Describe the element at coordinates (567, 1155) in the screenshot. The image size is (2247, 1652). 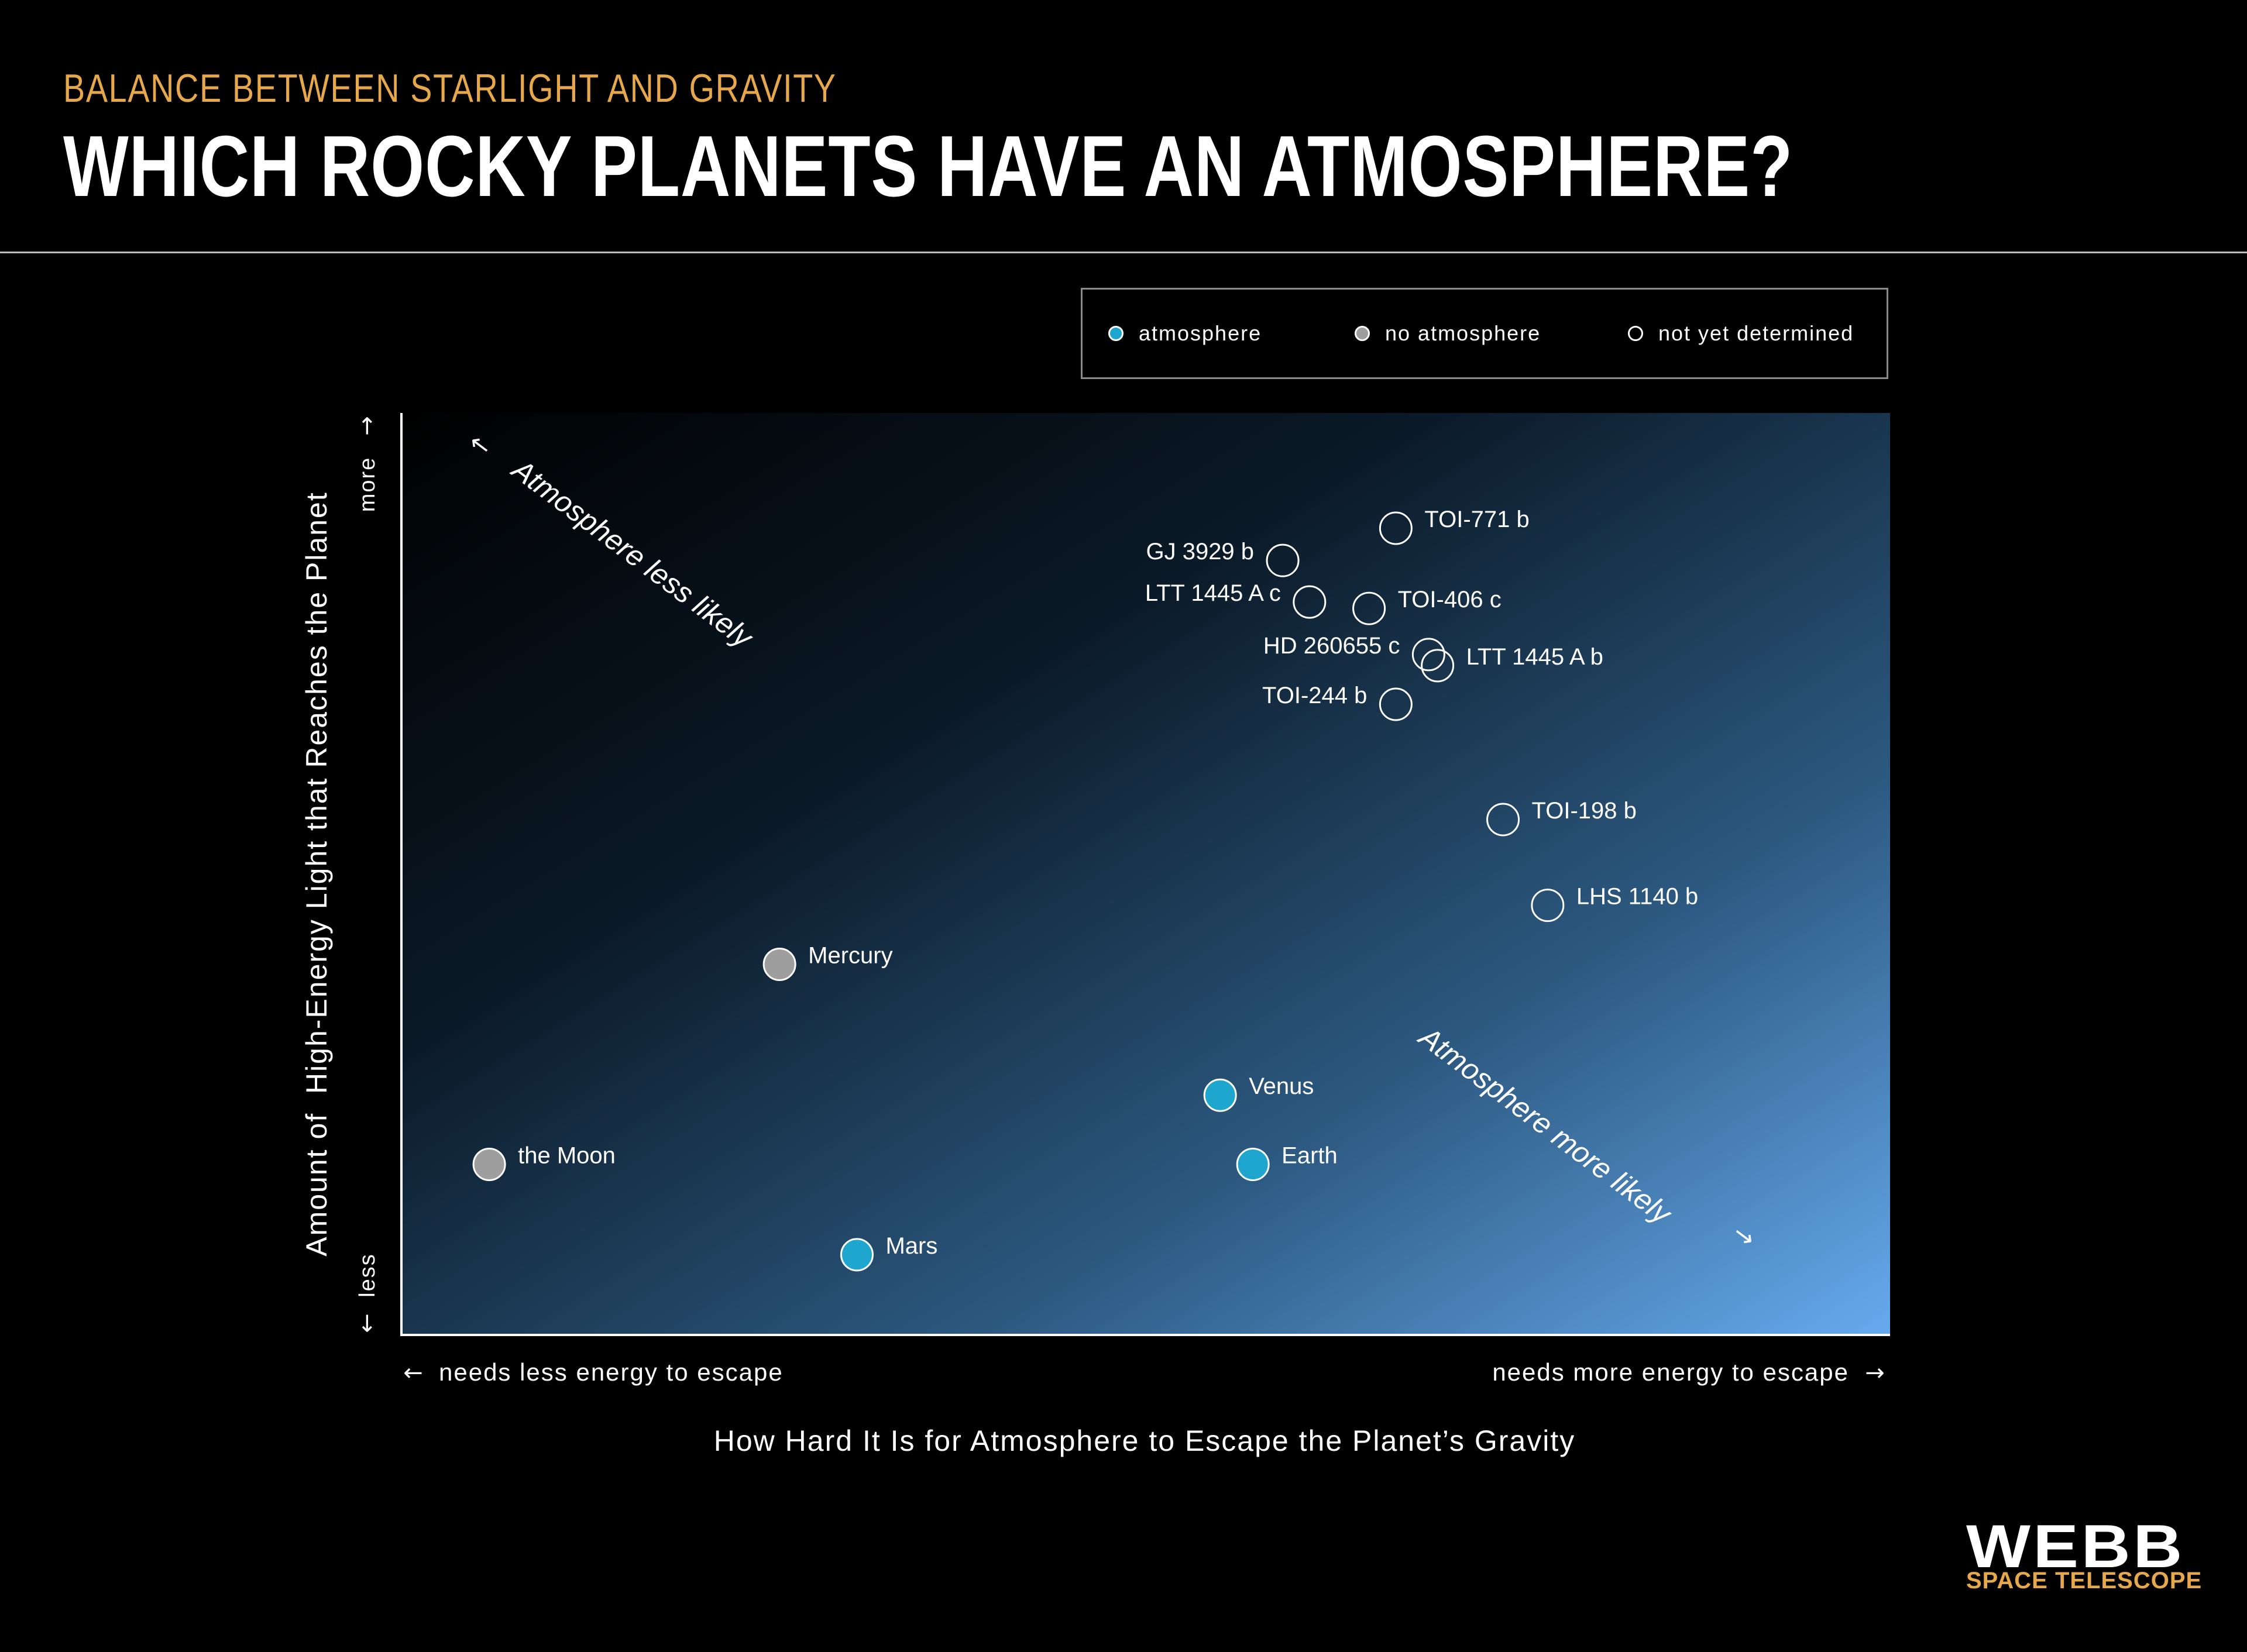
I see `point-label-the-moon: the Moon` at that location.